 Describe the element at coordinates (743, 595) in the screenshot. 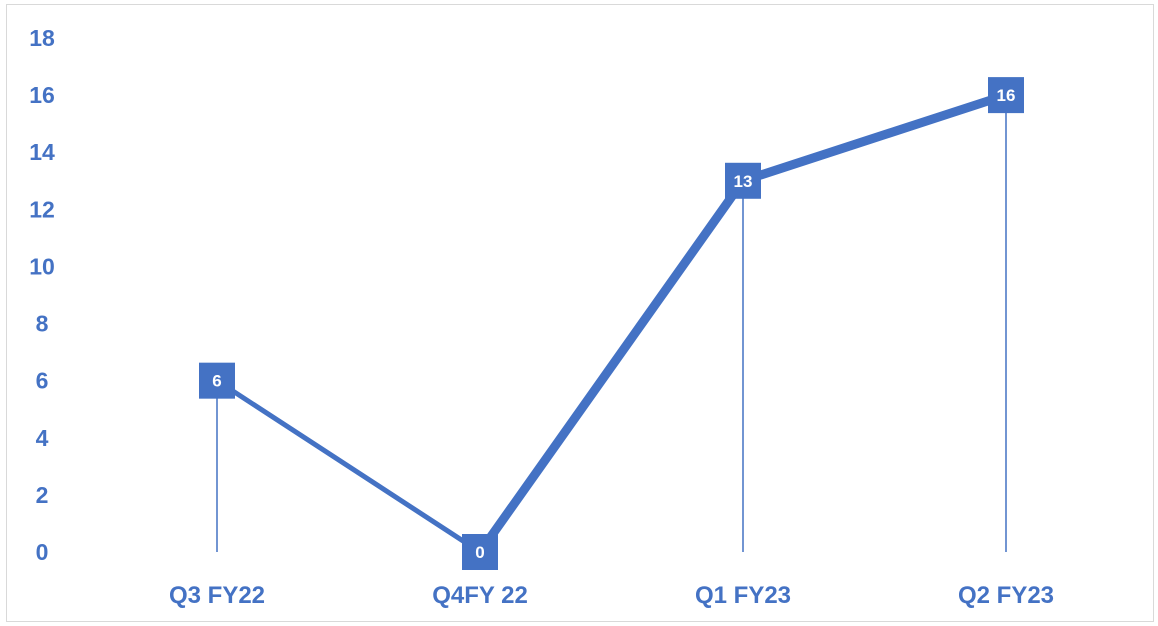

I see `x-category-label: Q1 FY23` at that location.